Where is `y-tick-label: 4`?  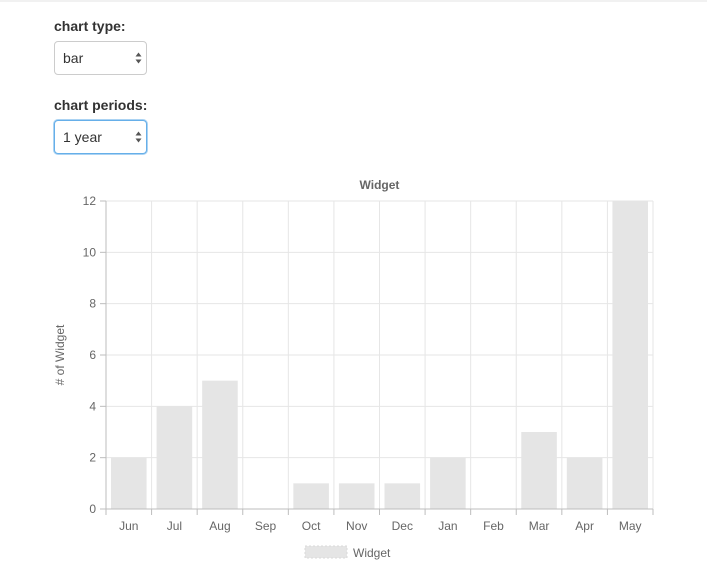 y-tick-label: 4 is located at coordinates (92, 406).